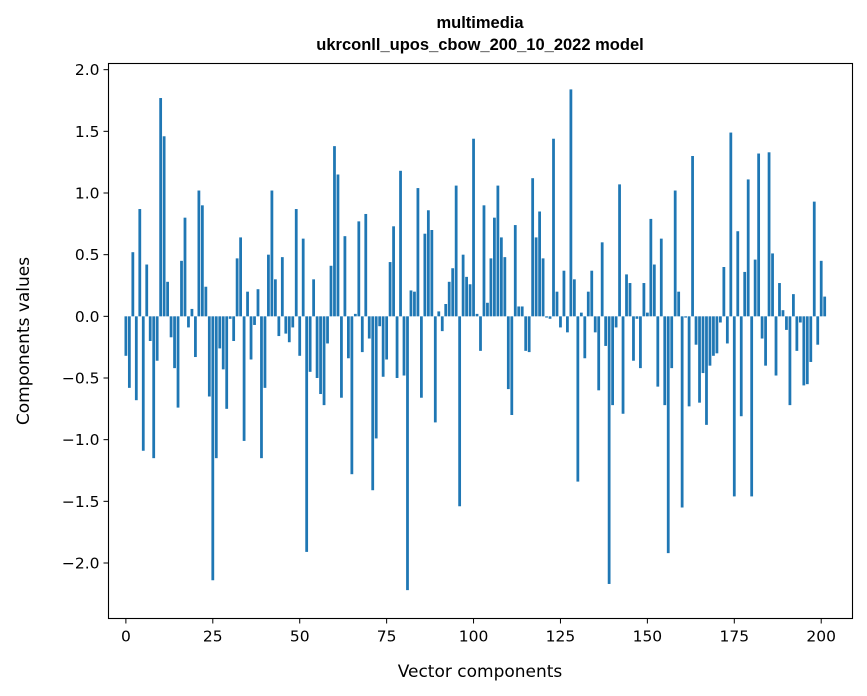 The width and height of the screenshot is (867, 696). Describe the element at coordinates (81, 379) in the screenshot. I see `y-tick-label-5: −0.5` at that location.